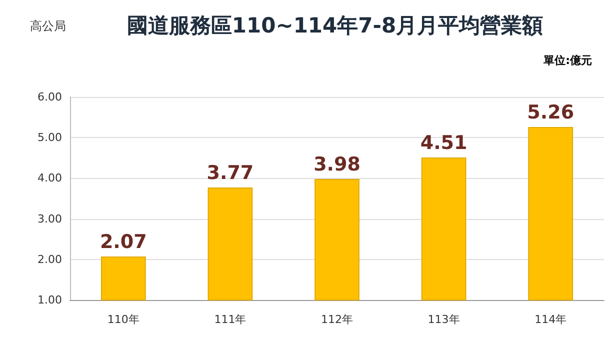  What do you see at coordinates (567, 60) in the screenshot?
I see `text: 單位:億元` at bounding box center [567, 60].